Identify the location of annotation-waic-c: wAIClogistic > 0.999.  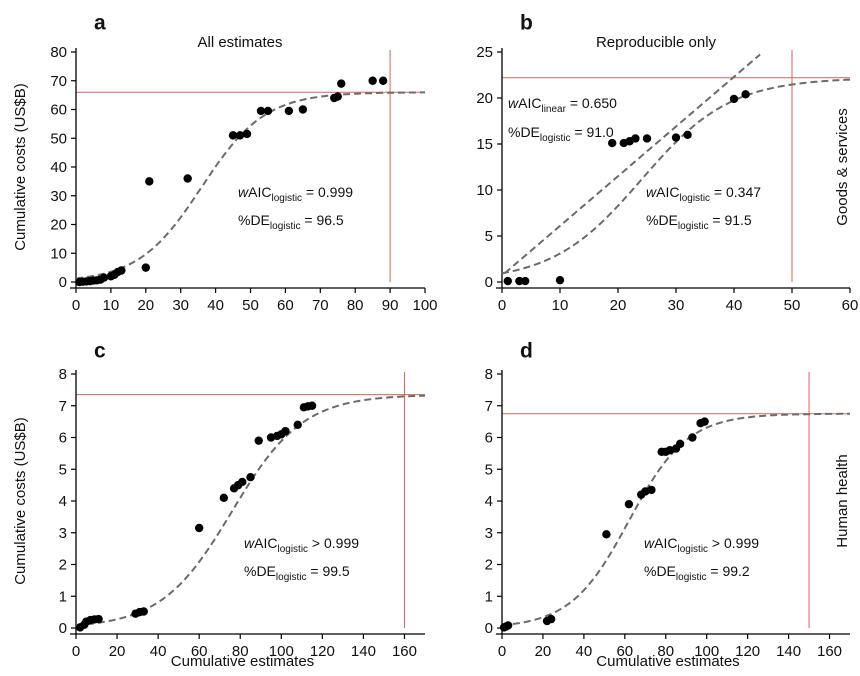
(301, 545).